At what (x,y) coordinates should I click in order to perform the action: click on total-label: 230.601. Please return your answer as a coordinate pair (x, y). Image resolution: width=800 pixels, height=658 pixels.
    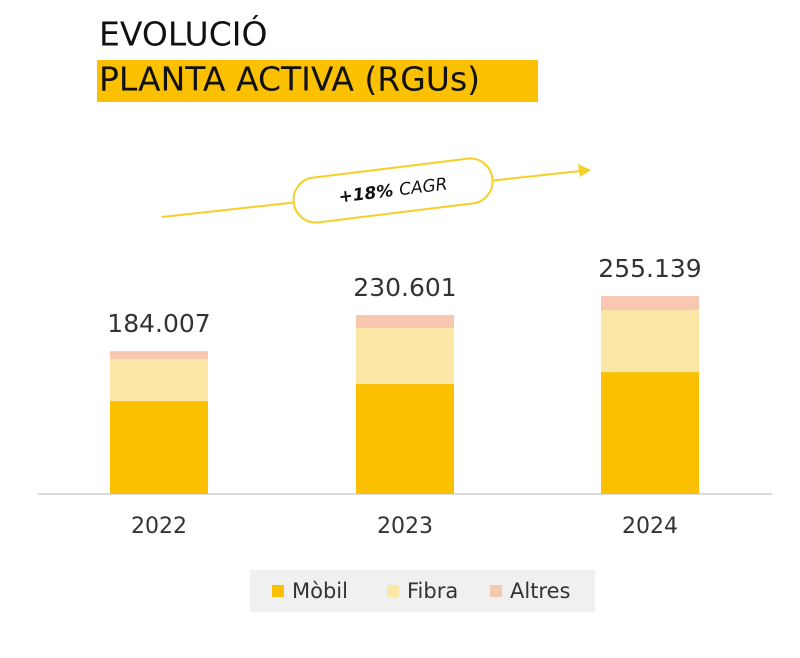
    Looking at the image, I should click on (404, 287).